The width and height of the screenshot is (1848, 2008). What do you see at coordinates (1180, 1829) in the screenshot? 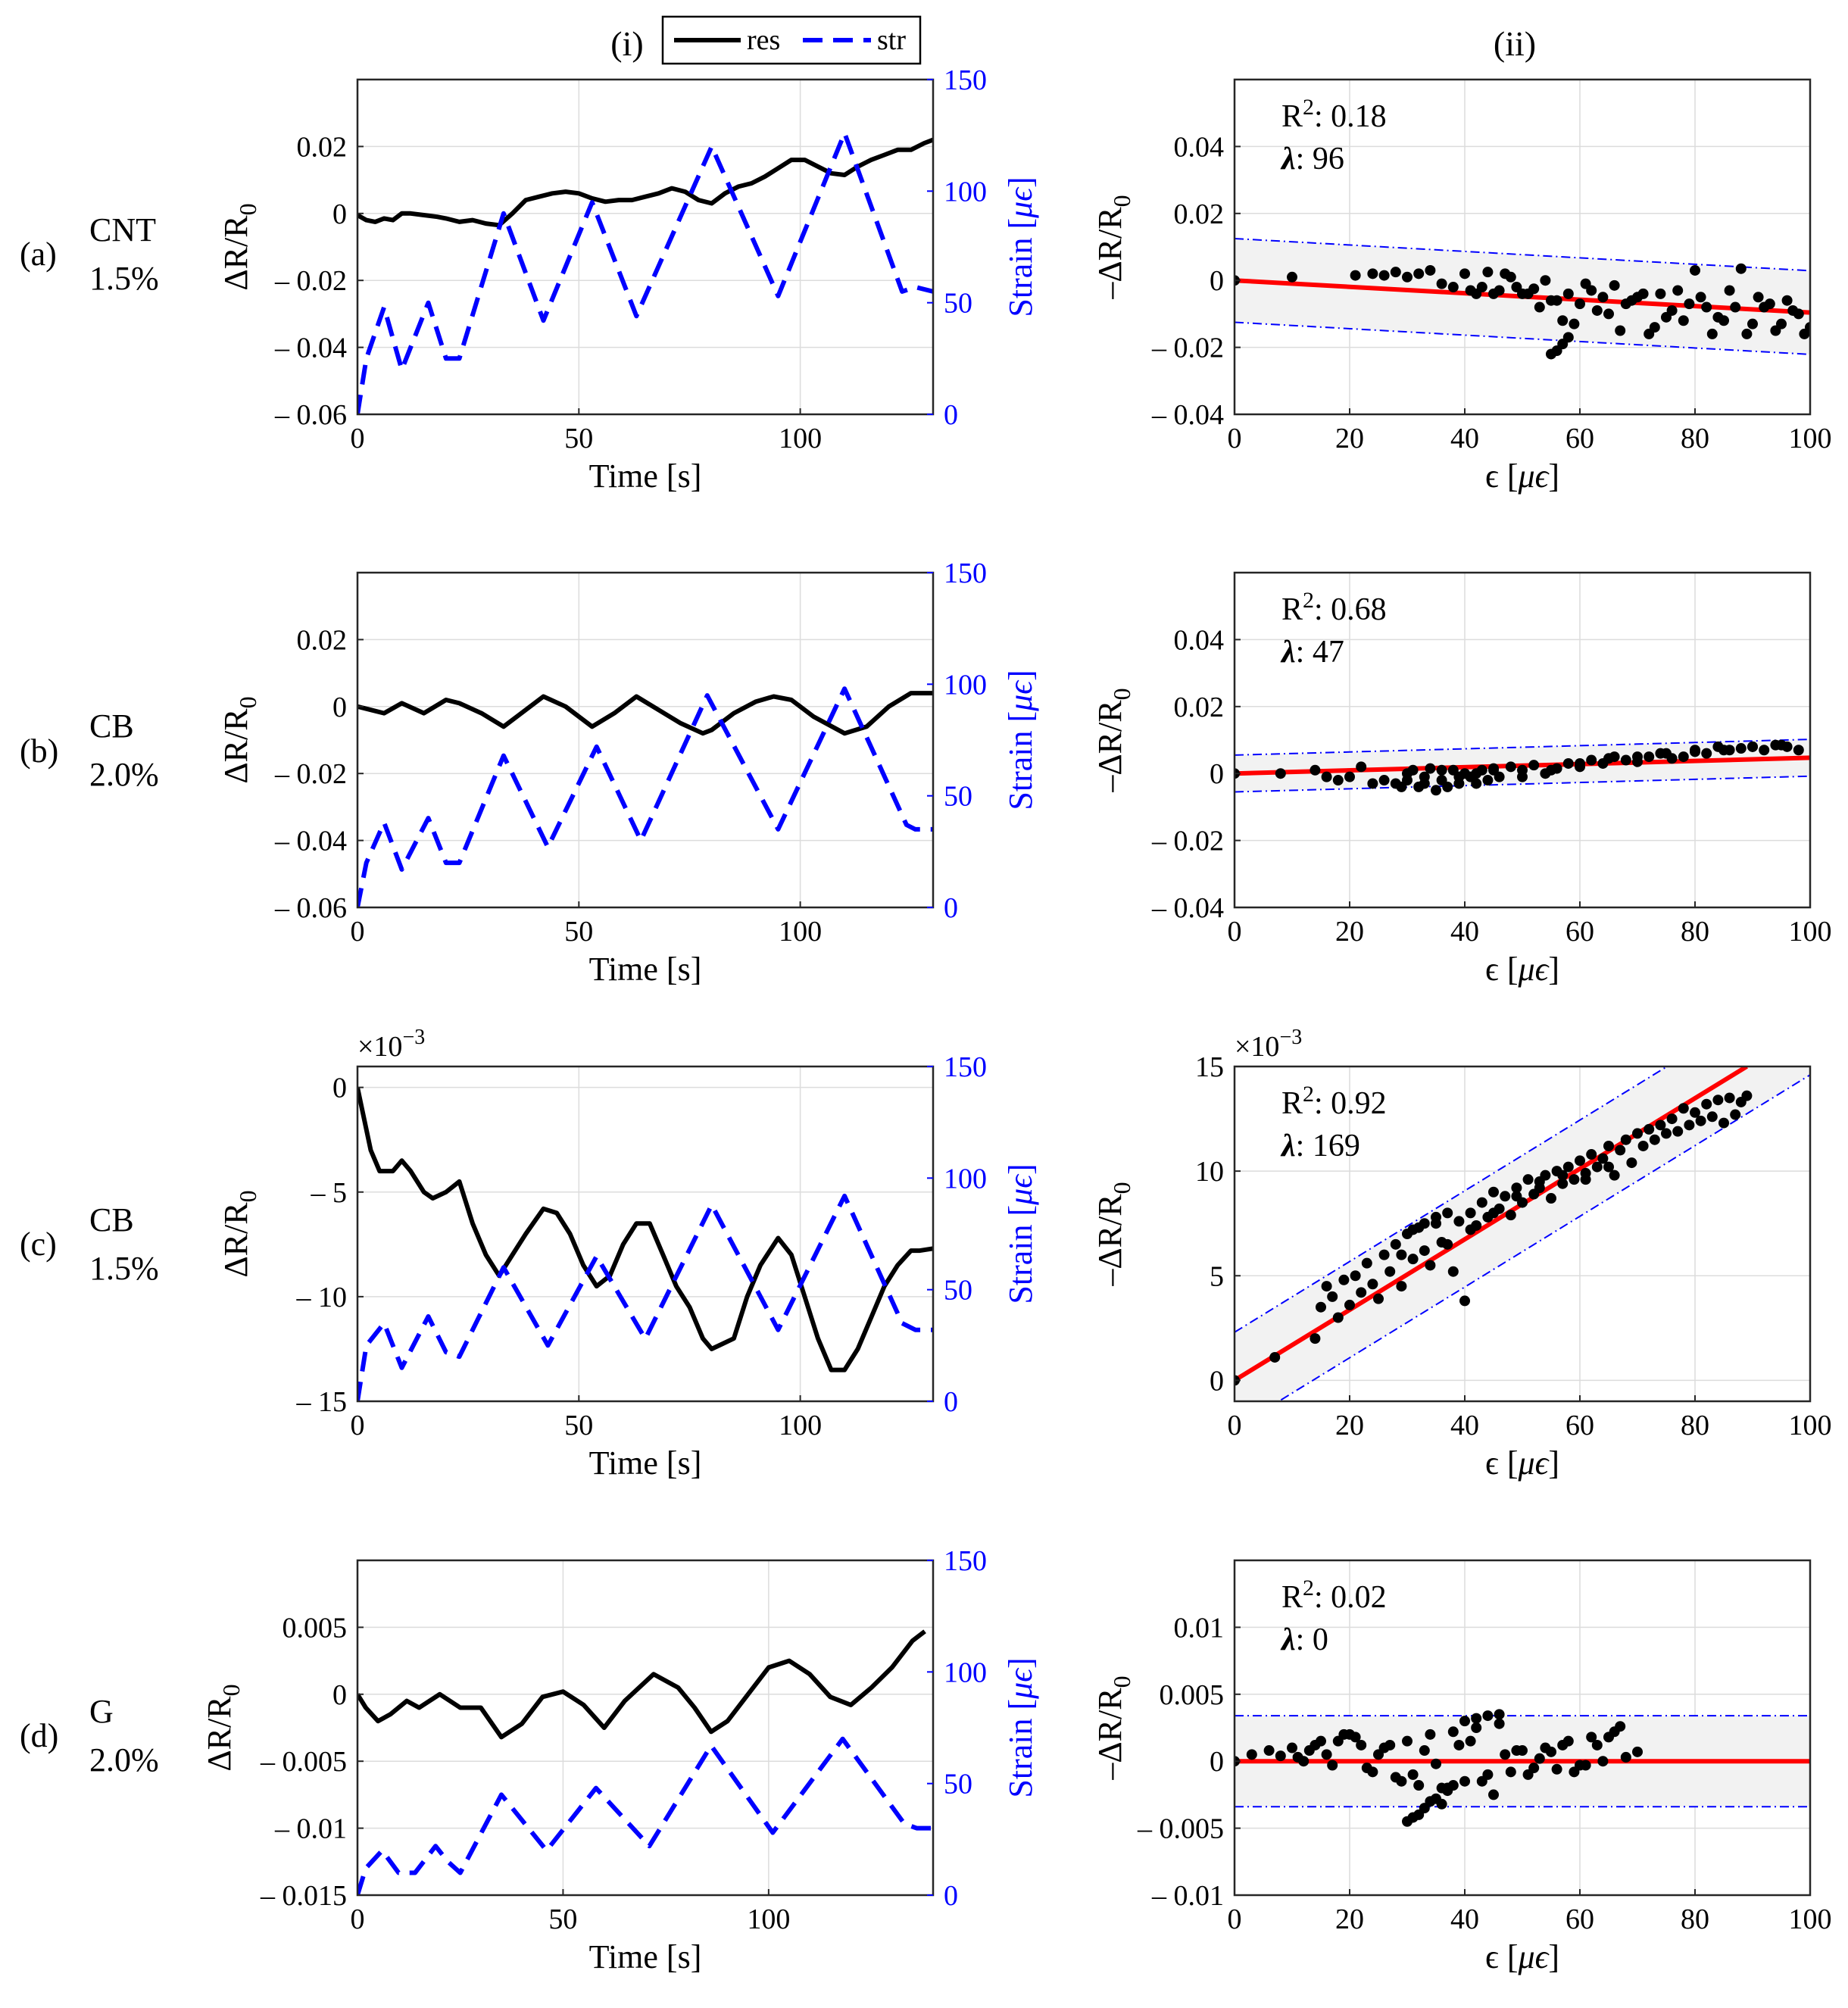
I see `y-tick-label: – 0.005` at bounding box center [1180, 1829].